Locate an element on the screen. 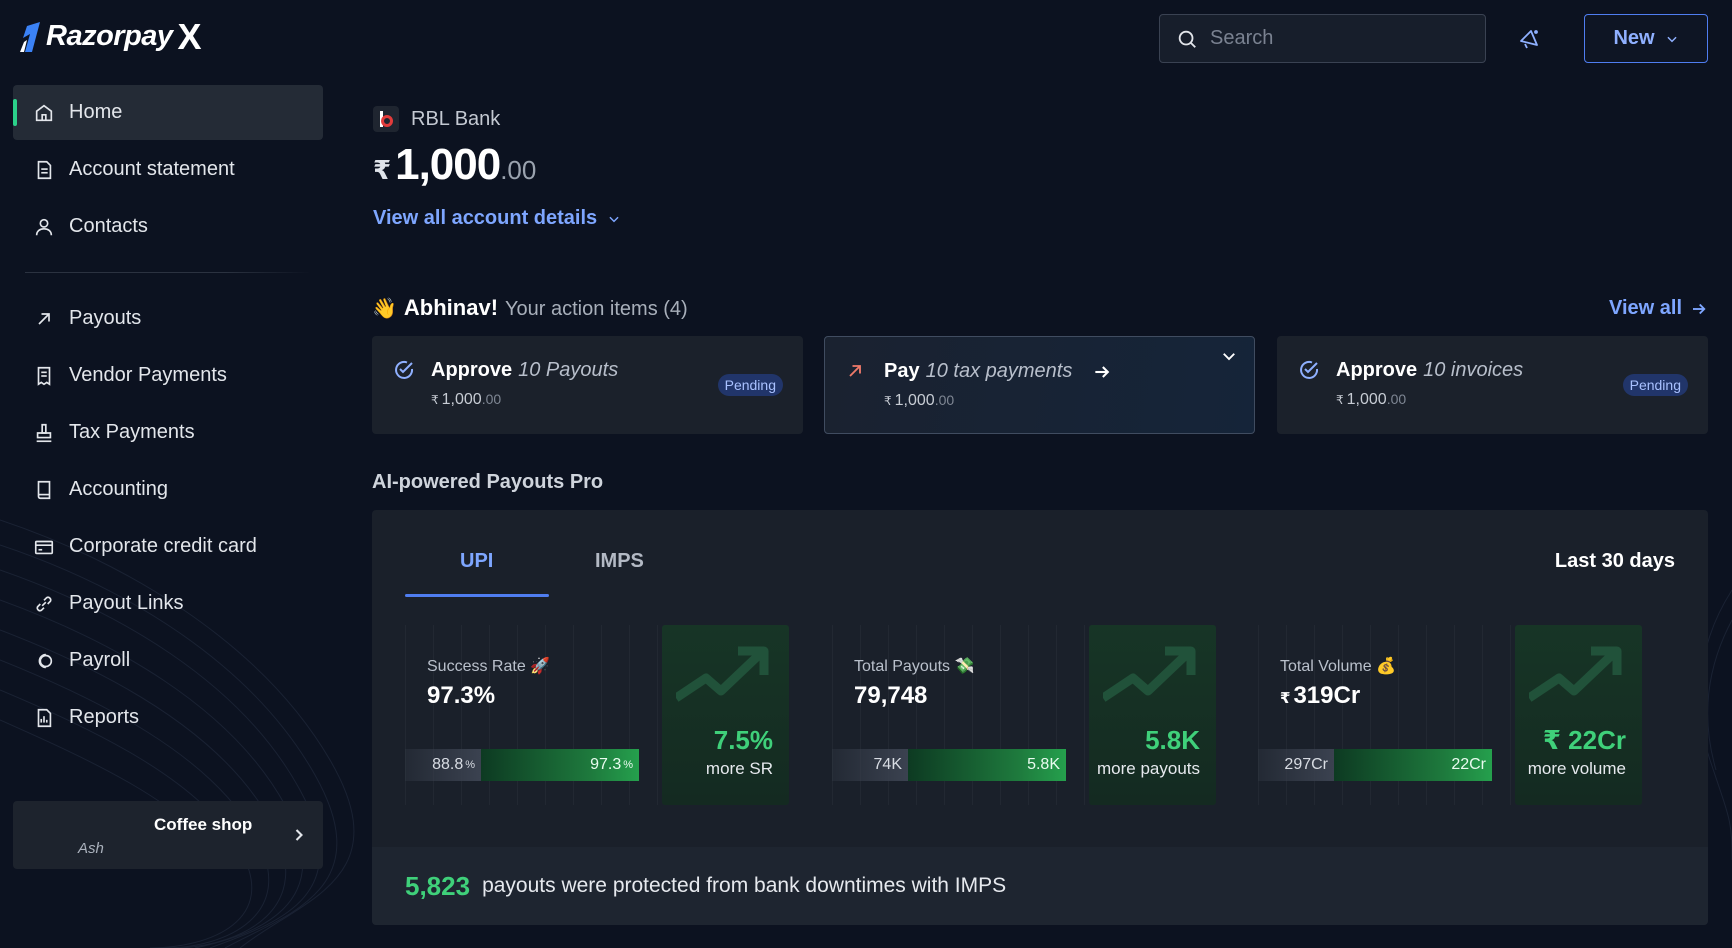 The height and width of the screenshot is (948, 1732). view-all-label: View all is located at coordinates (1646, 308).